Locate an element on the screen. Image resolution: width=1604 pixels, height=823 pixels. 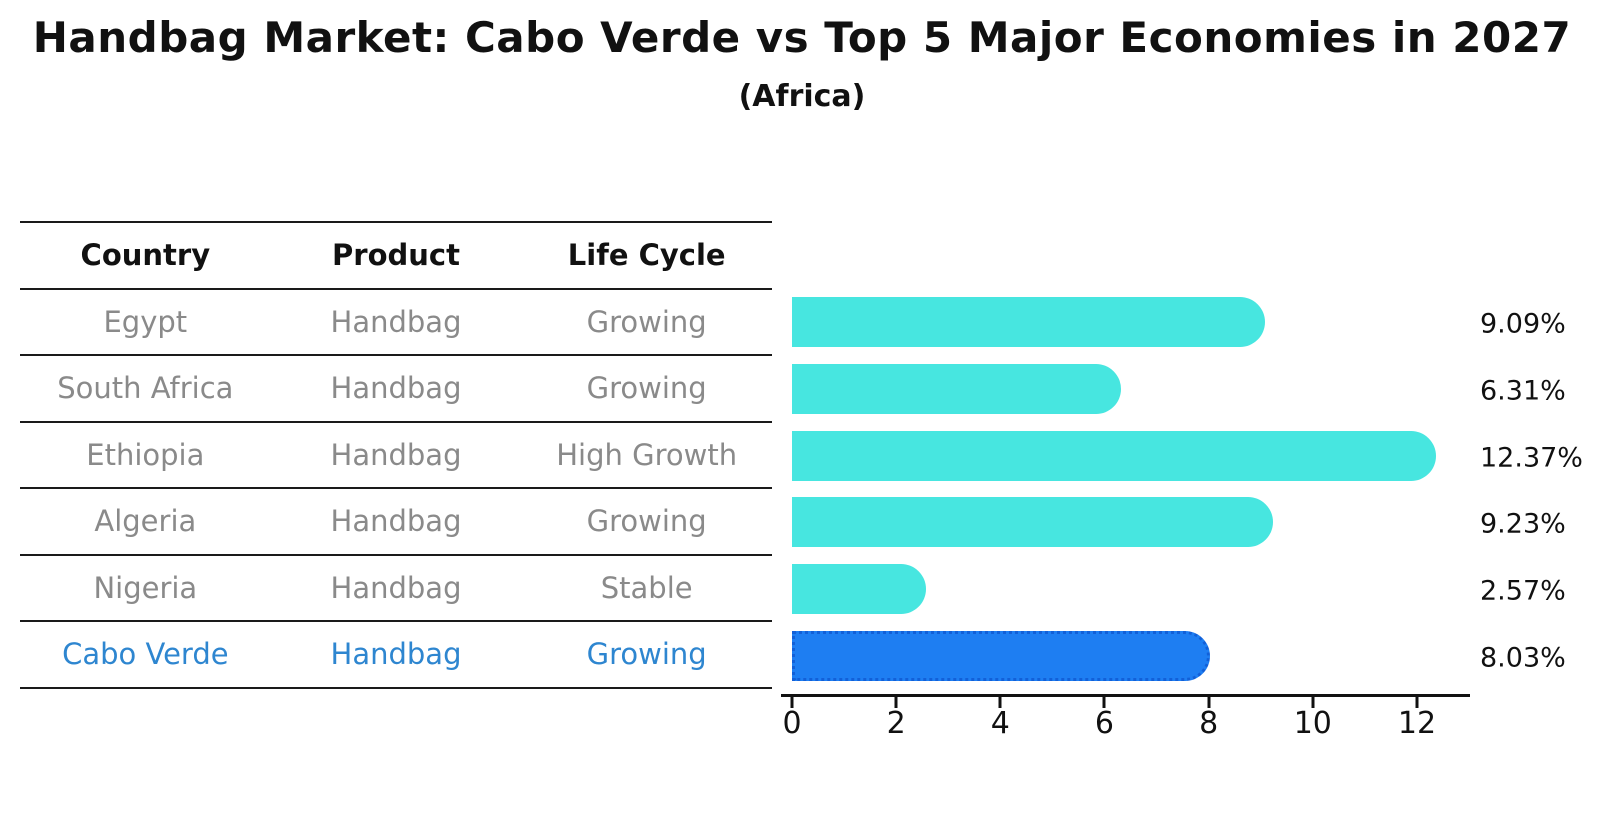
table-cell-country: Cabo Verde is located at coordinates (145, 654).